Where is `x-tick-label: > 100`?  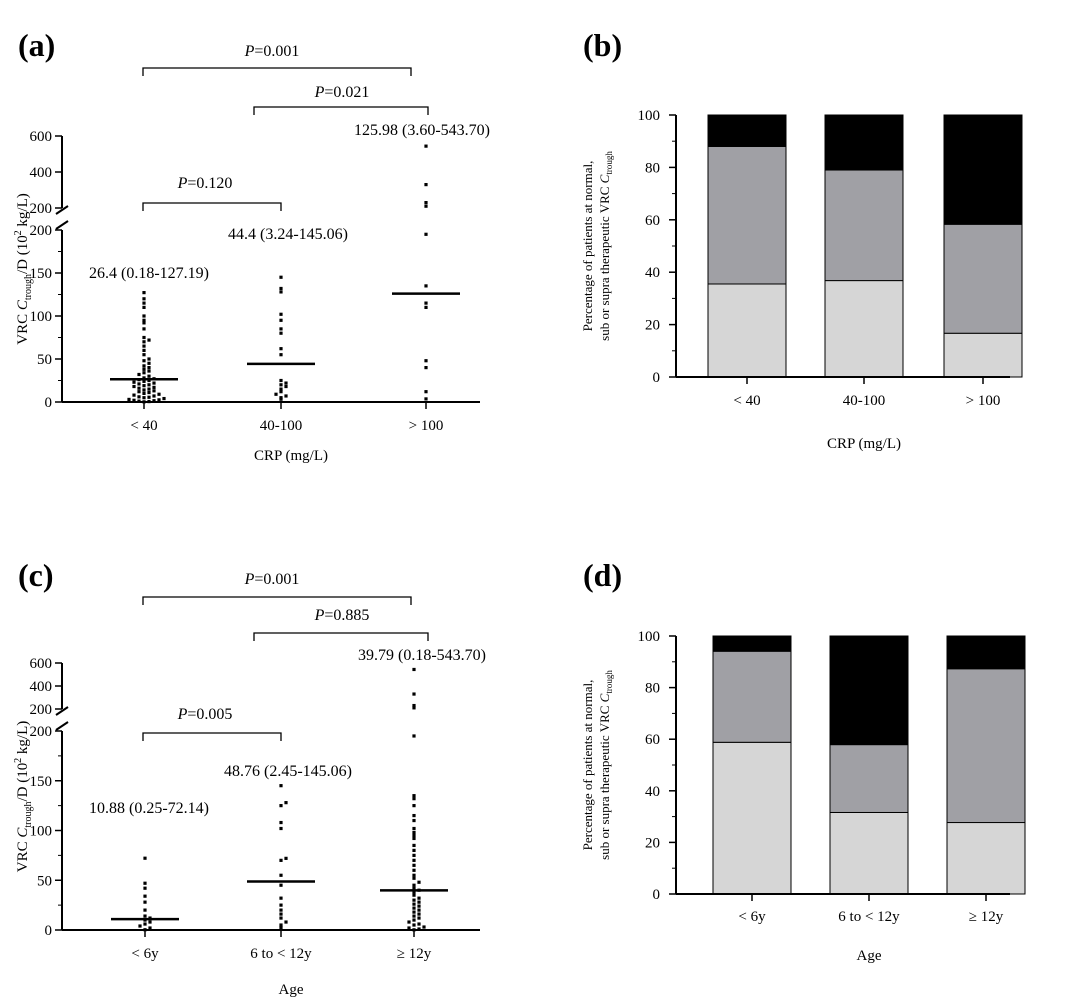
x-tick-label: > 100 is located at coordinates (426, 426).